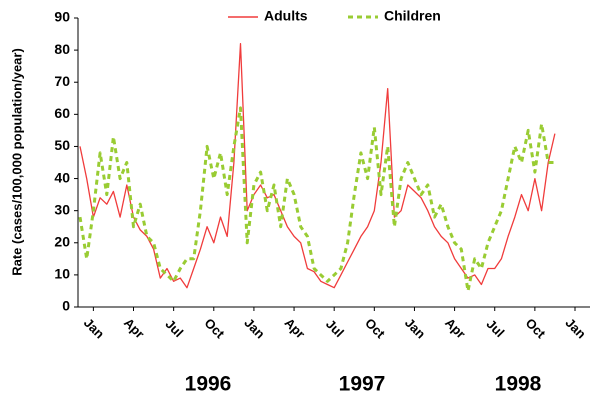  I want to click on y-tick-label: 40, so click(62, 177).